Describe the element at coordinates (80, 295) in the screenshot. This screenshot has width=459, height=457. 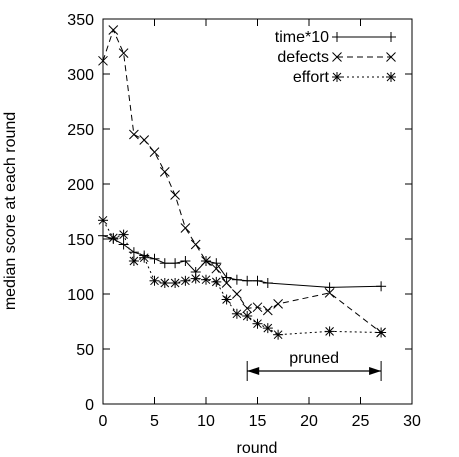
I see `y-tick-label: 100` at that location.